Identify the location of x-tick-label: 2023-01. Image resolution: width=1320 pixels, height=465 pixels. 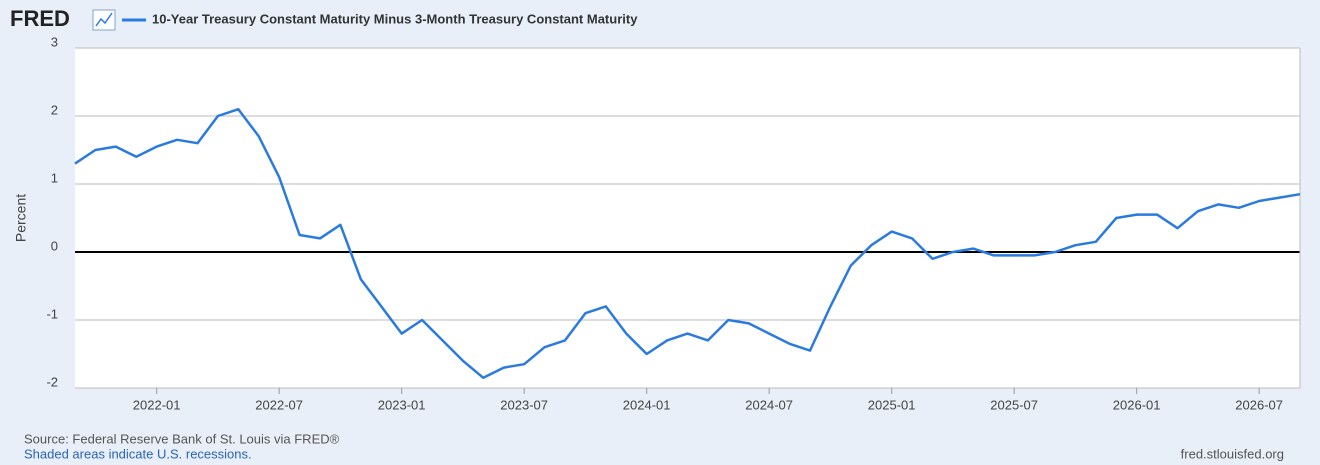
(402, 404).